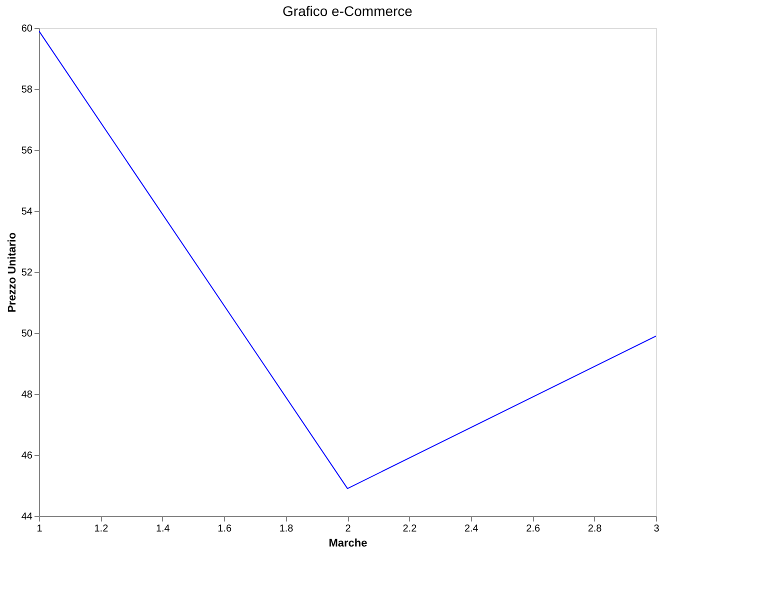 This screenshot has width=763, height=593. I want to click on x-tick-label: 2, so click(348, 529).